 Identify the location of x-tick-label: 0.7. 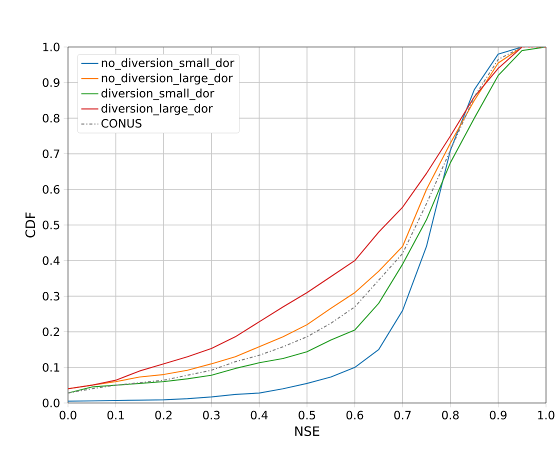
(402, 415).